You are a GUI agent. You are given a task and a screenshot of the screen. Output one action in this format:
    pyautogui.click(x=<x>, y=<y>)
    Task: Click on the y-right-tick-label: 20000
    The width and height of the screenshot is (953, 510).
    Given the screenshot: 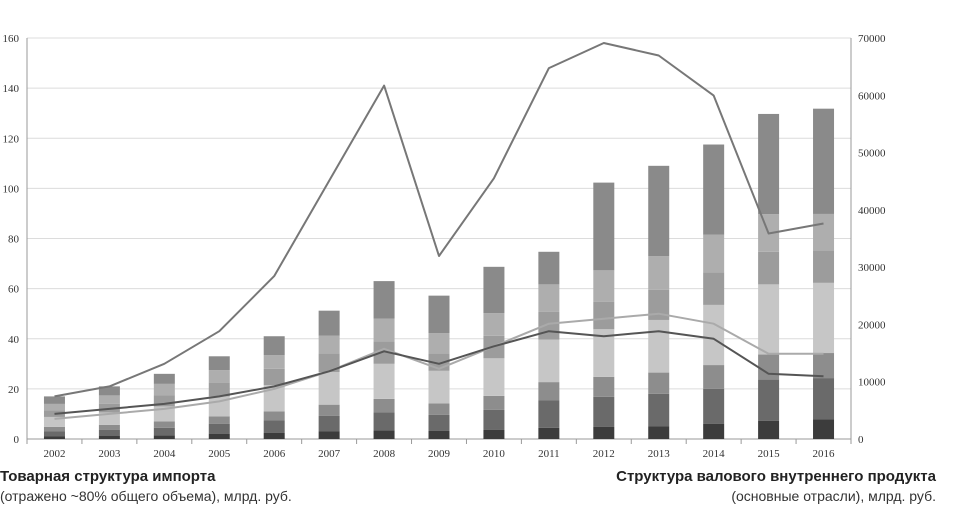 What is the action you would take?
    pyautogui.click(x=872, y=325)
    